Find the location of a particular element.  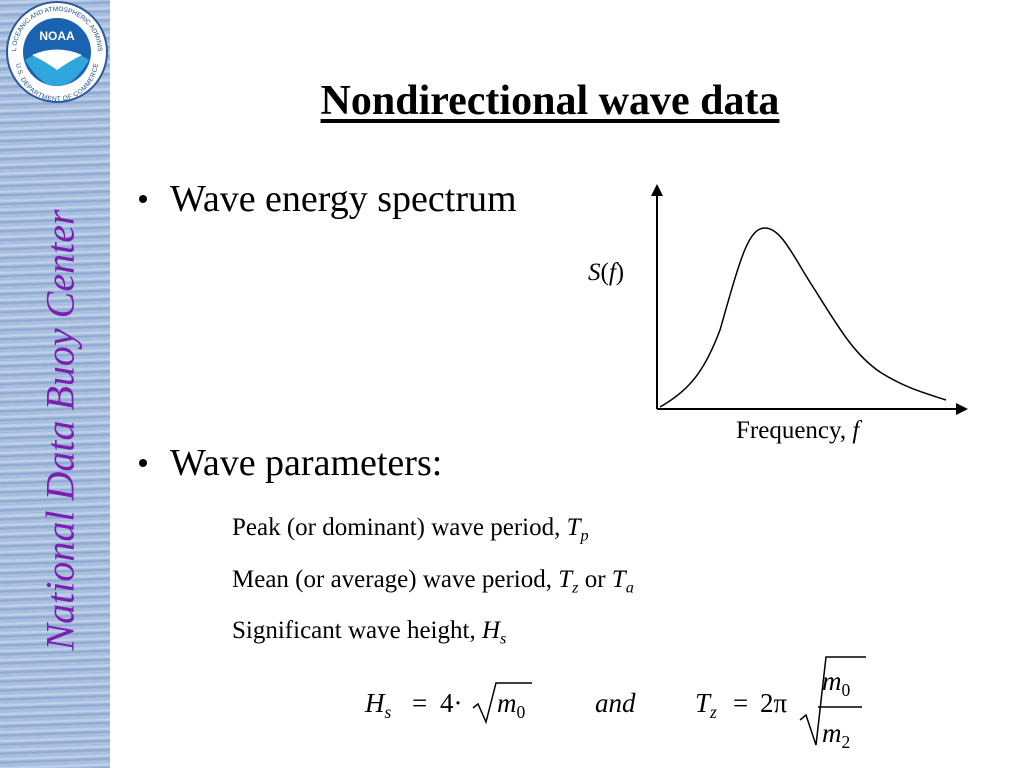

formula-sub: s is located at coordinates (388, 712).